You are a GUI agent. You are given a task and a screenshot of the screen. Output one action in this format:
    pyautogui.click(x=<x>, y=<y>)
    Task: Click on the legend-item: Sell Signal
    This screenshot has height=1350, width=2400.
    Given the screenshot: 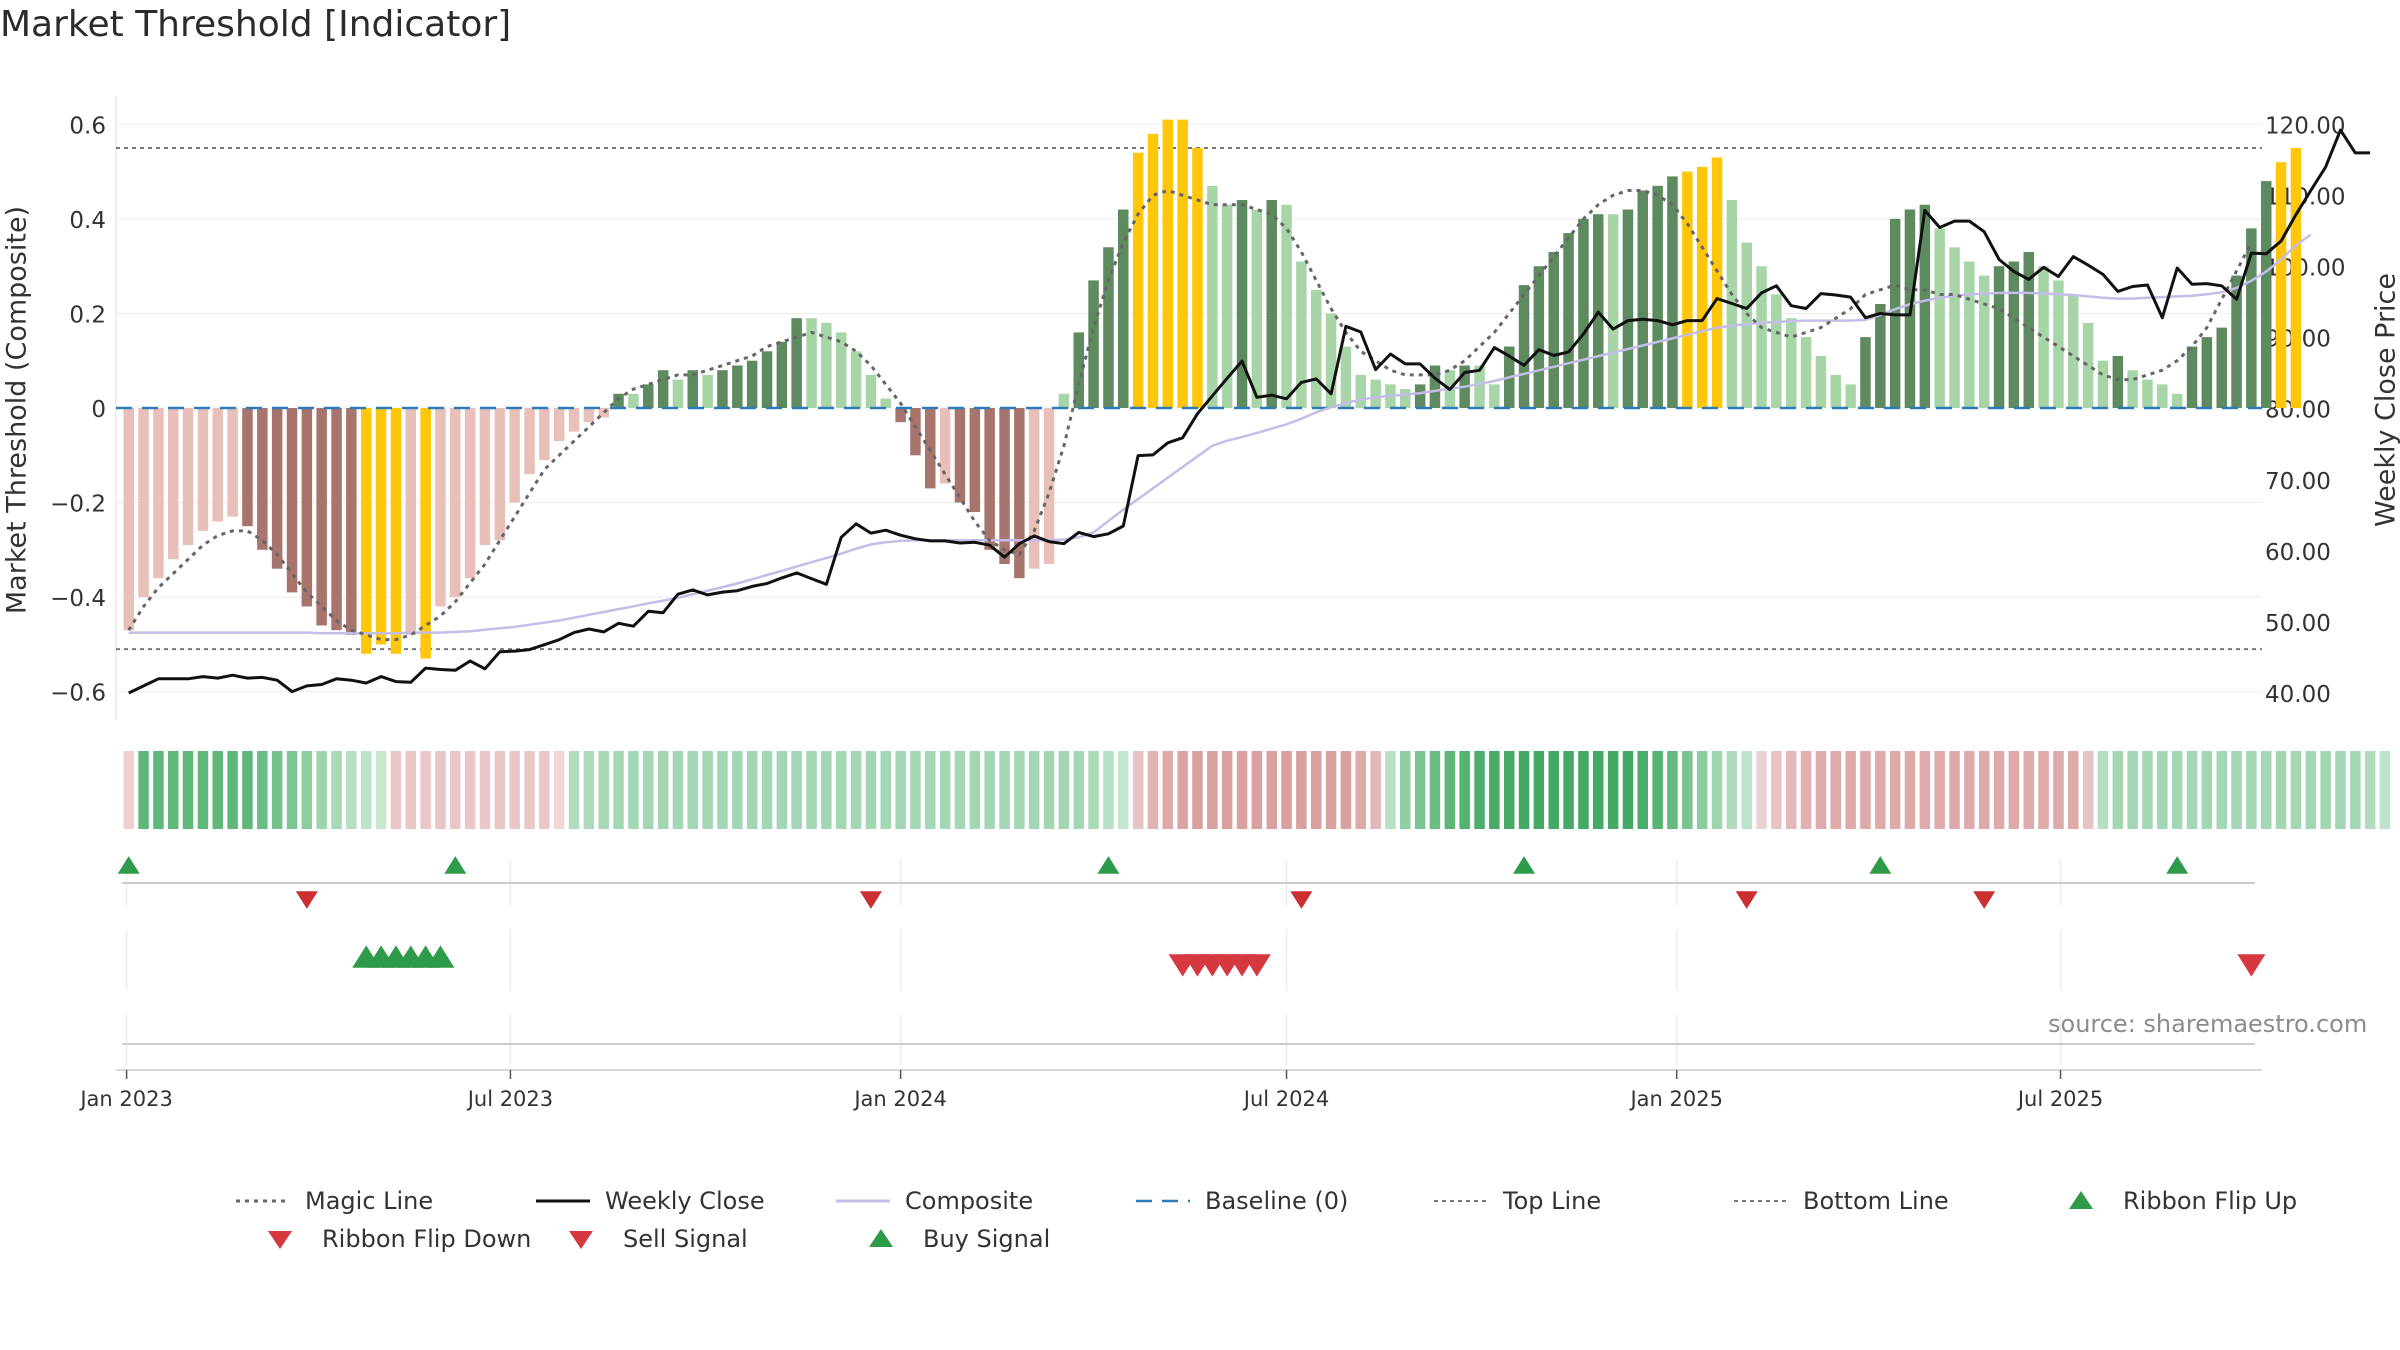 What is the action you would take?
    pyautogui.click(x=650, y=1239)
    